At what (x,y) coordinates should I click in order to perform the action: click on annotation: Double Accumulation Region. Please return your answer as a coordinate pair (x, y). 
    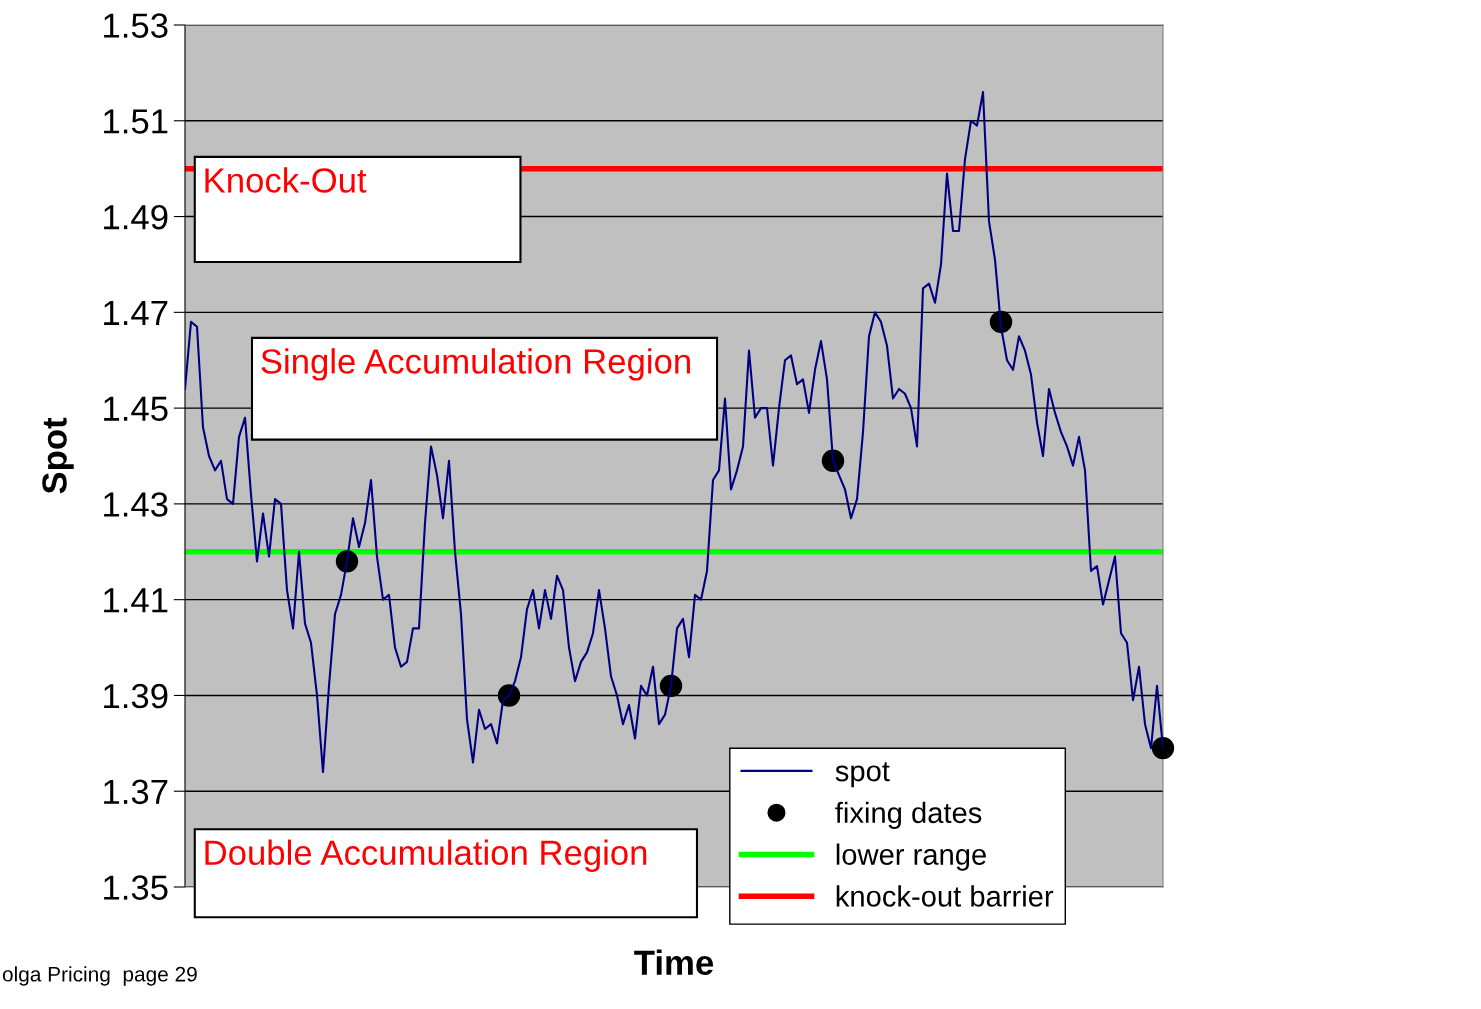
    Looking at the image, I should click on (426, 855).